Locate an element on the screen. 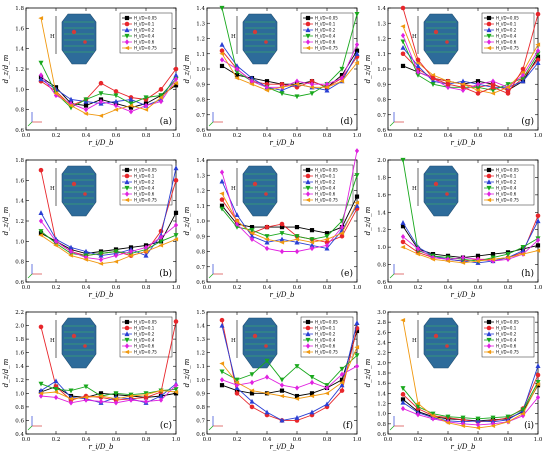  legend-label: H_i/D=0.6 is located at coordinates (144, 346).